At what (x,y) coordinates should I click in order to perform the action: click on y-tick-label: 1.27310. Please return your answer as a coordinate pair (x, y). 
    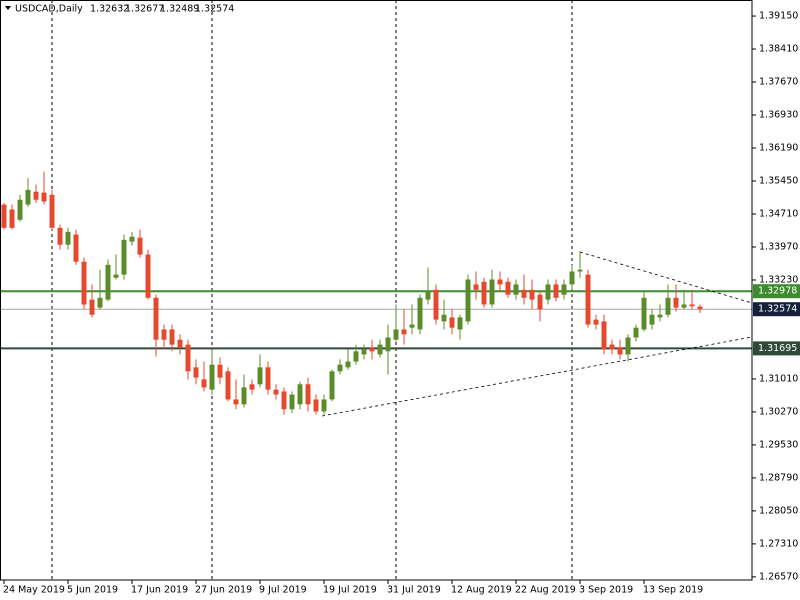
    Looking at the image, I should click on (778, 543).